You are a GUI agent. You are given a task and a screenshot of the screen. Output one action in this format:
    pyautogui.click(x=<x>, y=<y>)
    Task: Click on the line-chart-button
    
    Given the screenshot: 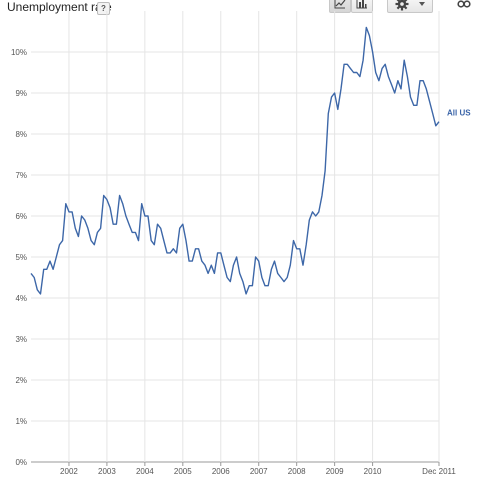 What is the action you would take?
    pyautogui.click(x=340, y=6)
    